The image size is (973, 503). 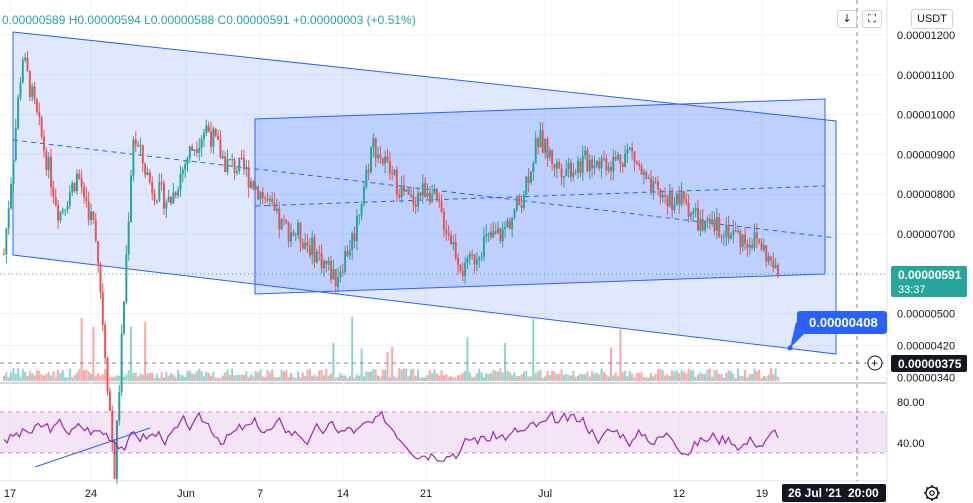 What do you see at coordinates (92, 447) in the screenshot?
I see `rsi-trendline` at bounding box center [92, 447].